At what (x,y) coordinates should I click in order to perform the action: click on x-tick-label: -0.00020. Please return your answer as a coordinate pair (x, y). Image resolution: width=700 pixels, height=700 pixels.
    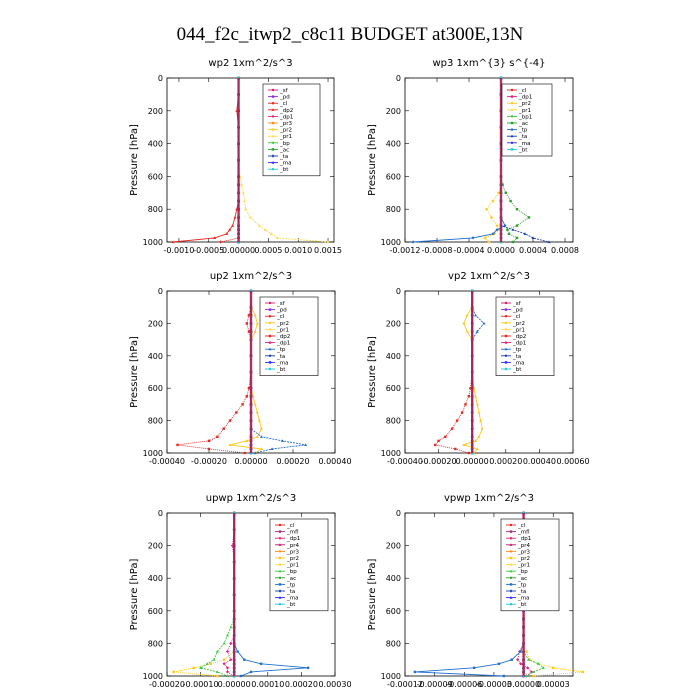
    Looking at the image, I should click on (167, 684).